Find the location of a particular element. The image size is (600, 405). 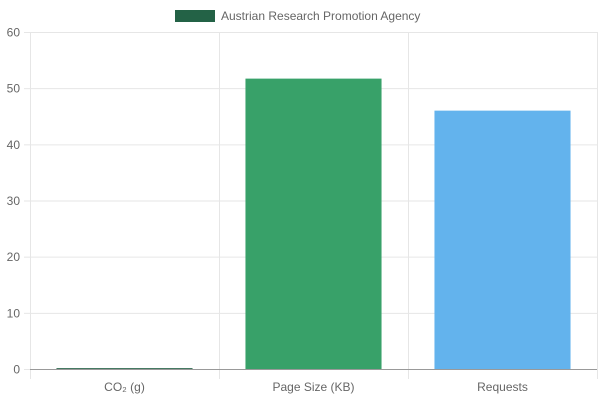

legend-swatch is located at coordinates (195, 16).